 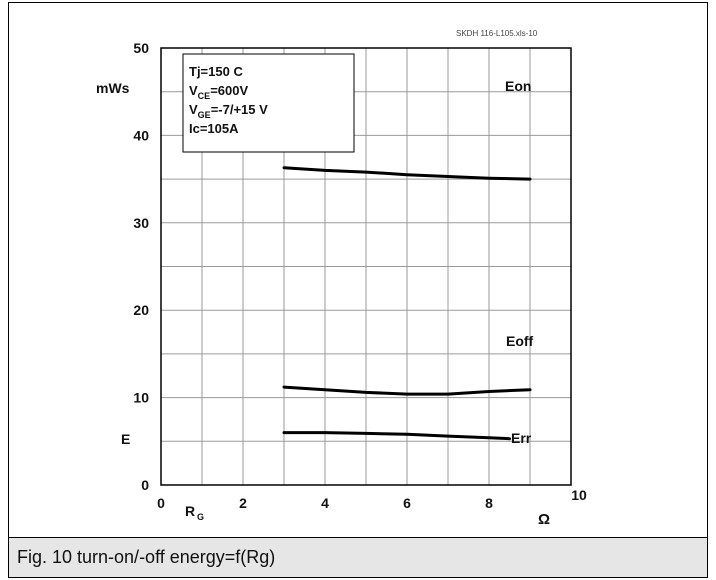 I want to click on x-unit-label: Ω, so click(x=544, y=519).